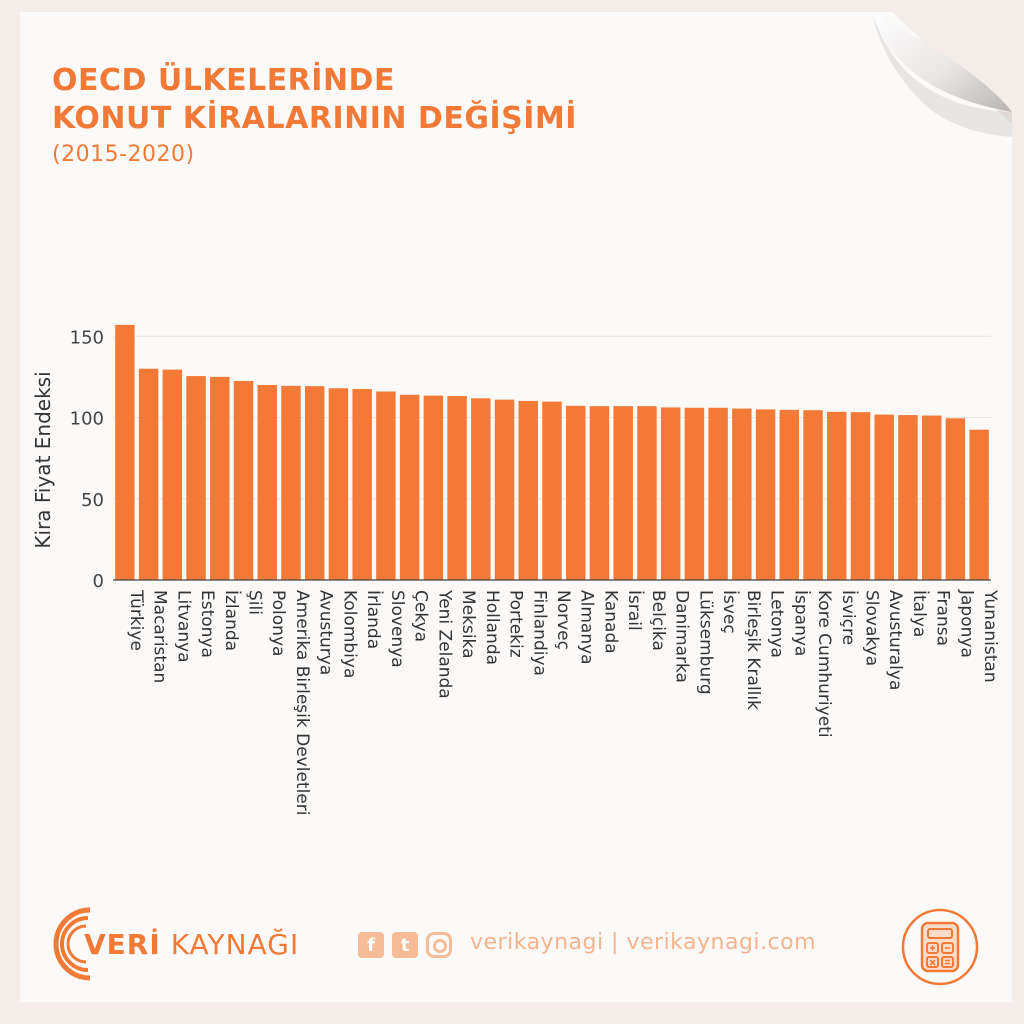  I want to click on brand-name-bold: VERİ, so click(122, 944).